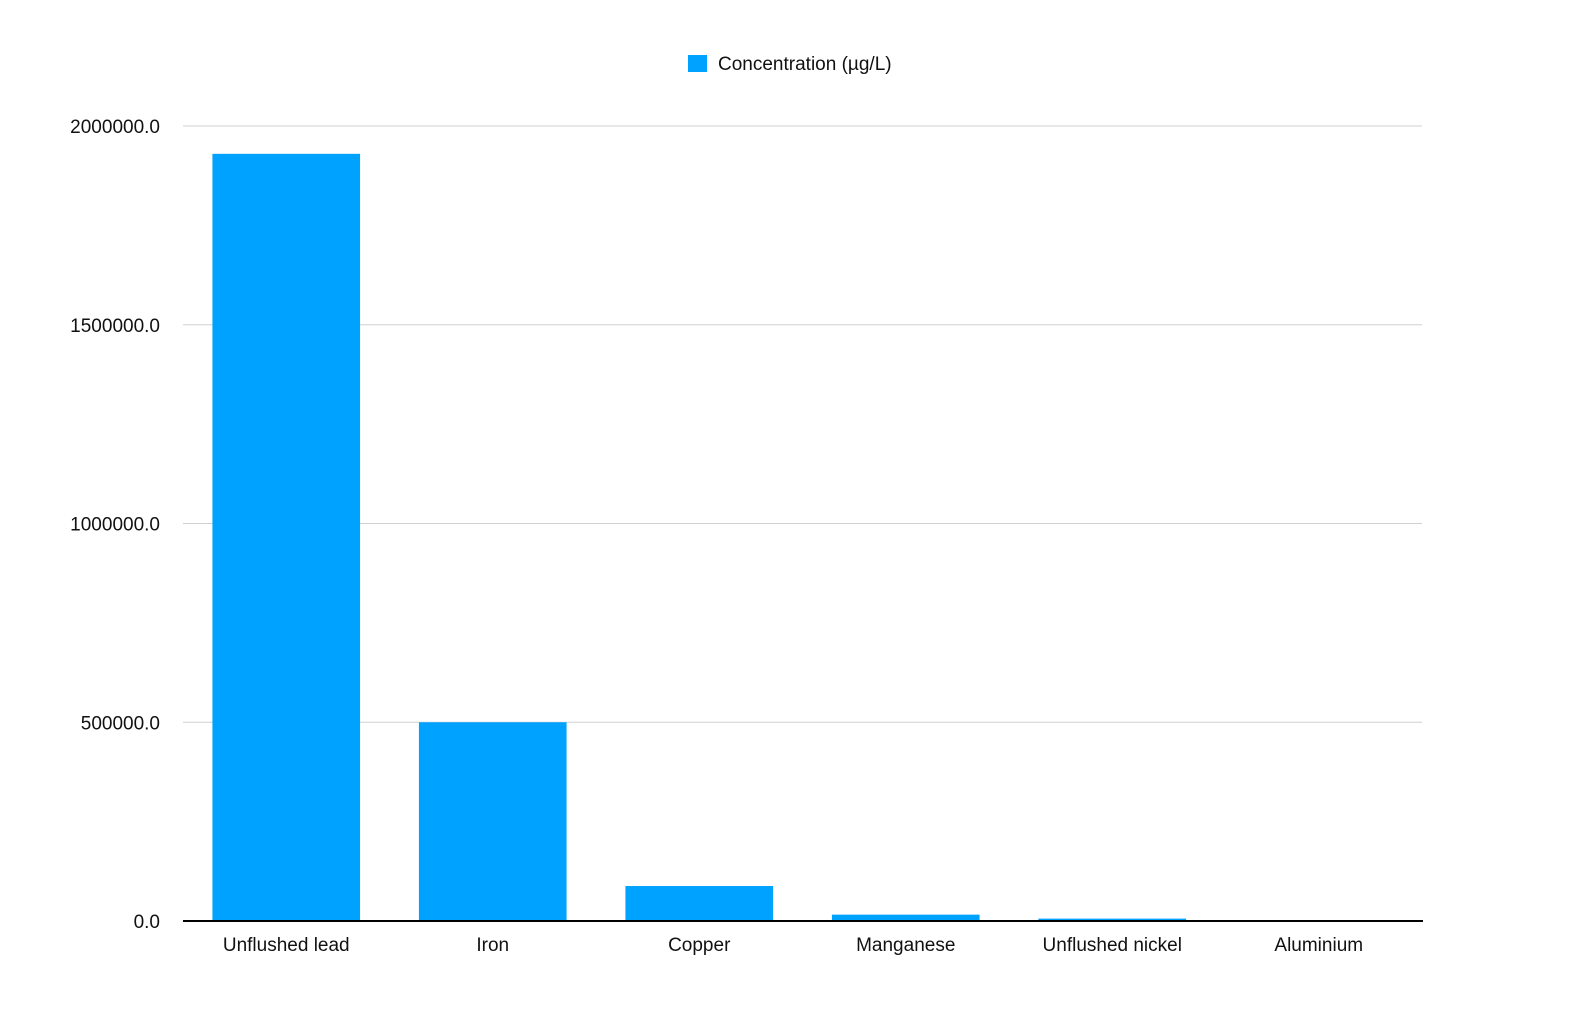 The height and width of the screenshot is (1010, 1570). What do you see at coordinates (115, 127) in the screenshot?
I see `y-tick-label: 2000000.0` at bounding box center [115, 127].